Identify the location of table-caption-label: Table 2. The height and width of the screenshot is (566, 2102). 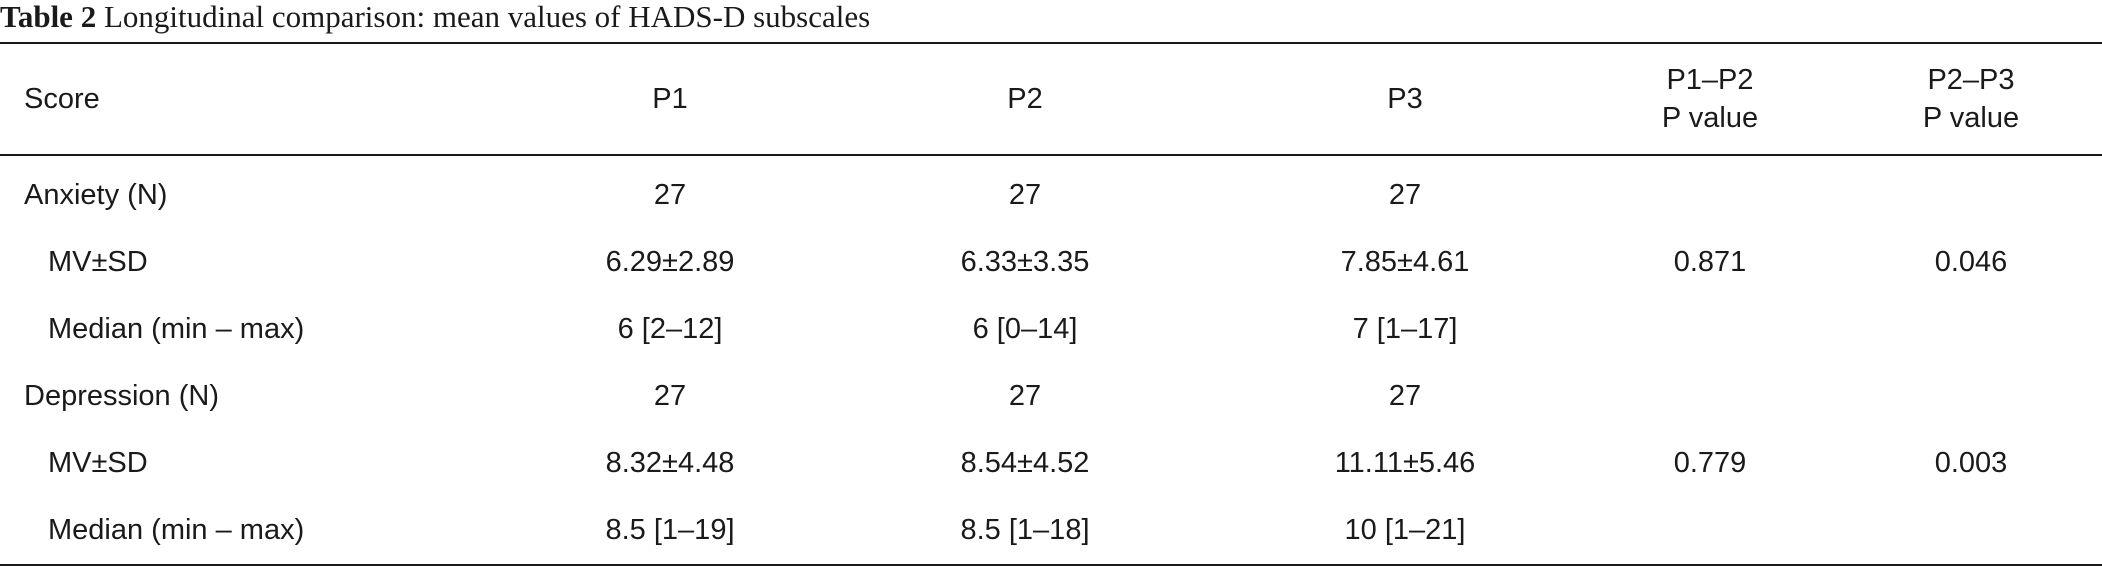
(48, 17).